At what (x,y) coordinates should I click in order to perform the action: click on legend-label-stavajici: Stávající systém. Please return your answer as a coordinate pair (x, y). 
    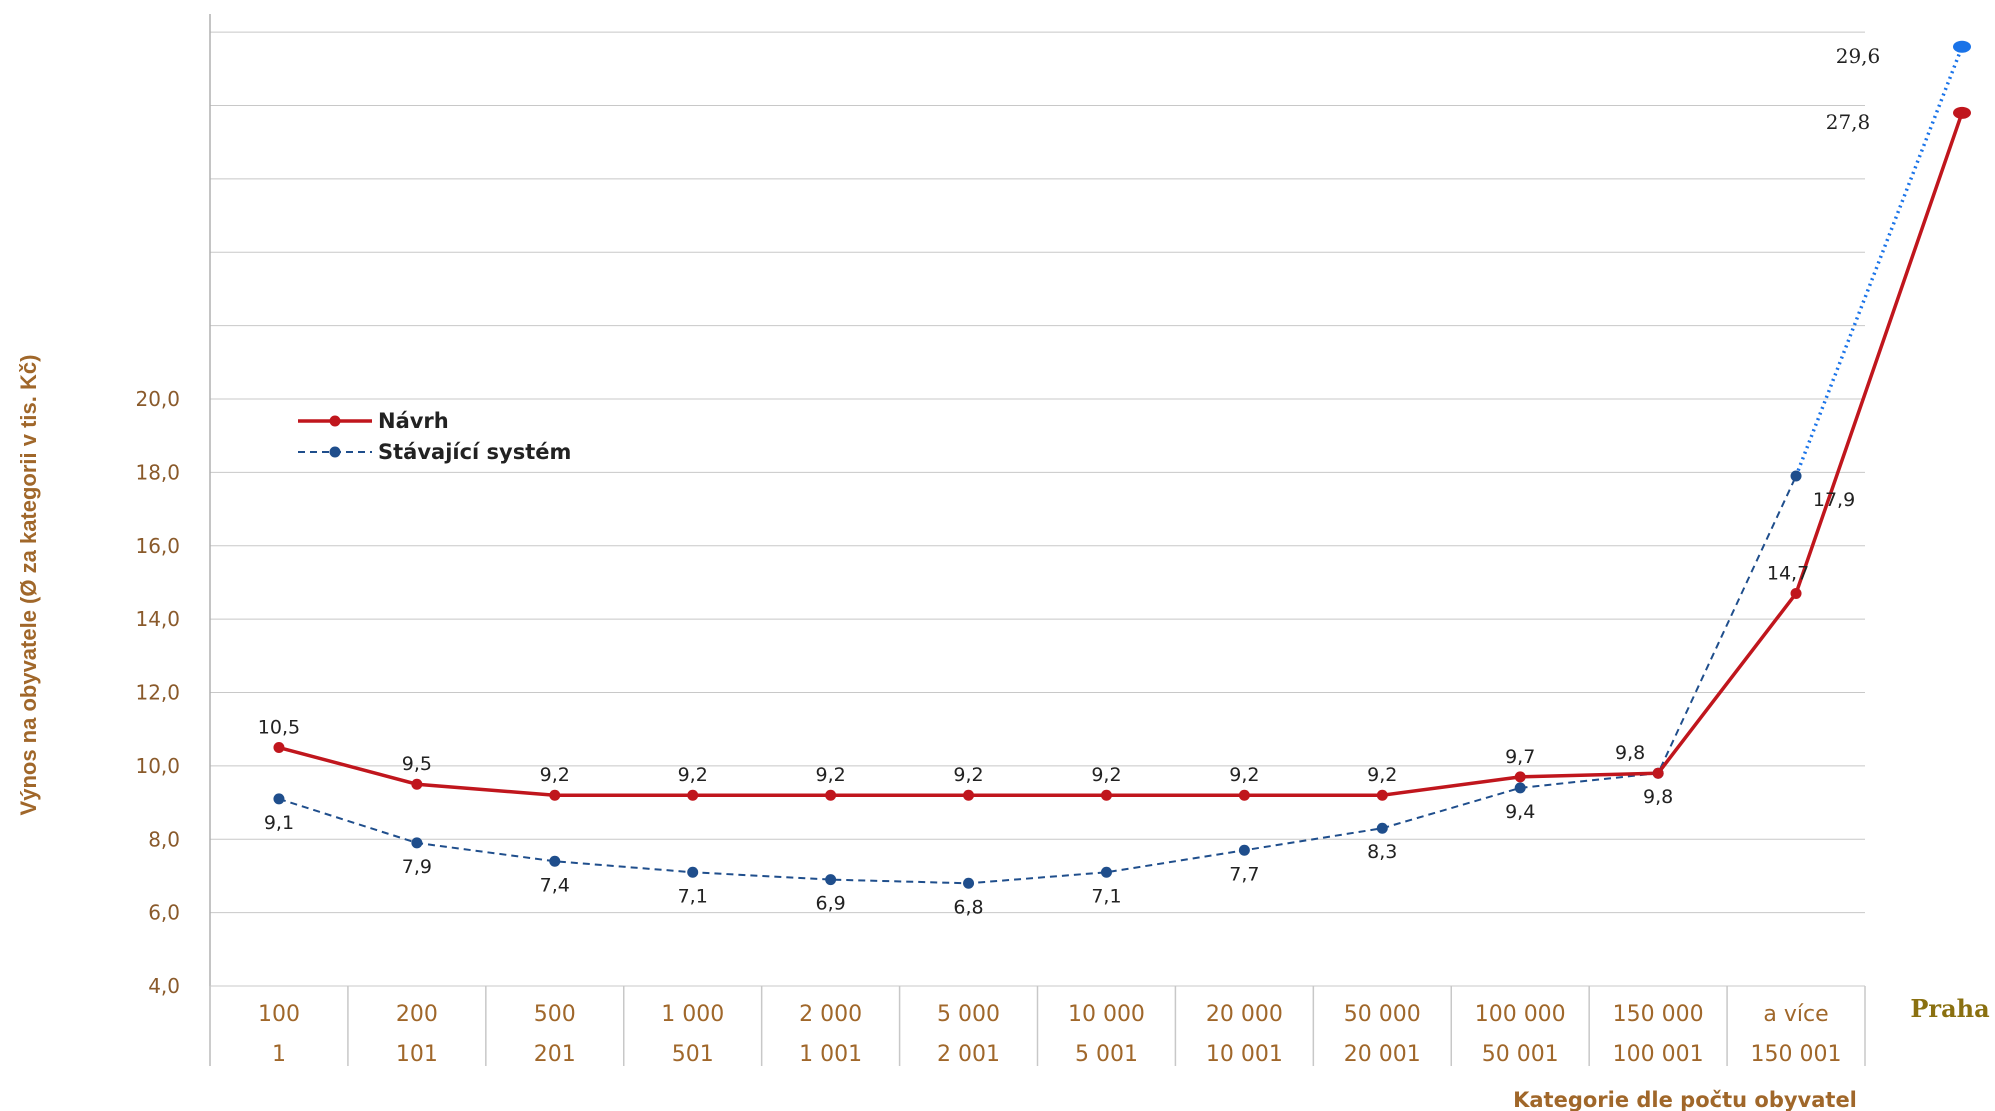
    Looking at the image, I should click on (474, 452).